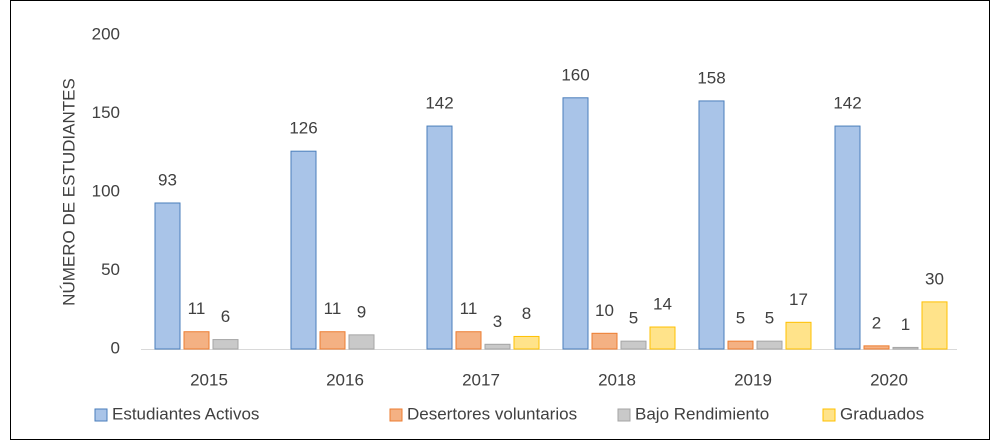 The width and height of the screenshot is (991, 441). What do you see at coordinates (526, 313) in the screenshot?
I see `data-label: 8` at bounding box center [526, 313].